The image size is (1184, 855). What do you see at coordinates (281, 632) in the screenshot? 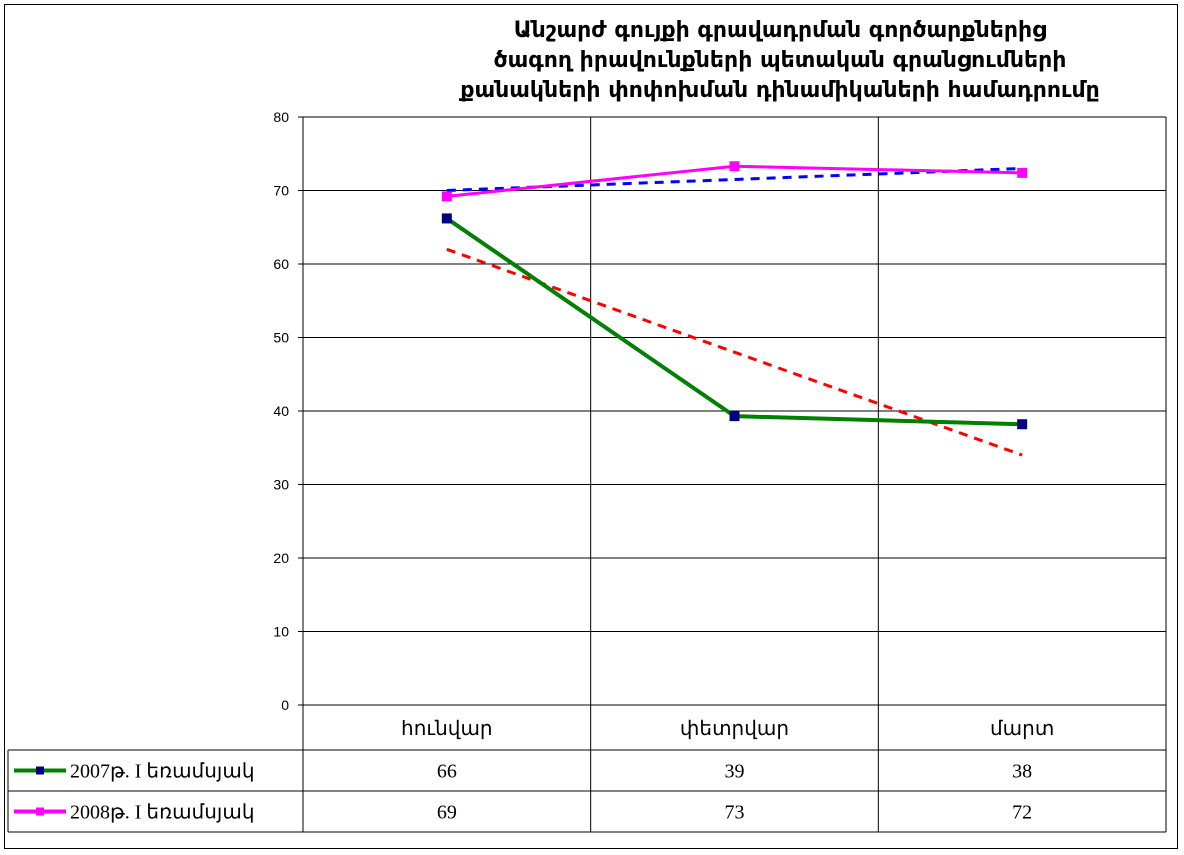
I see `y-tick-label: 10` at bounding box center [281, 632].